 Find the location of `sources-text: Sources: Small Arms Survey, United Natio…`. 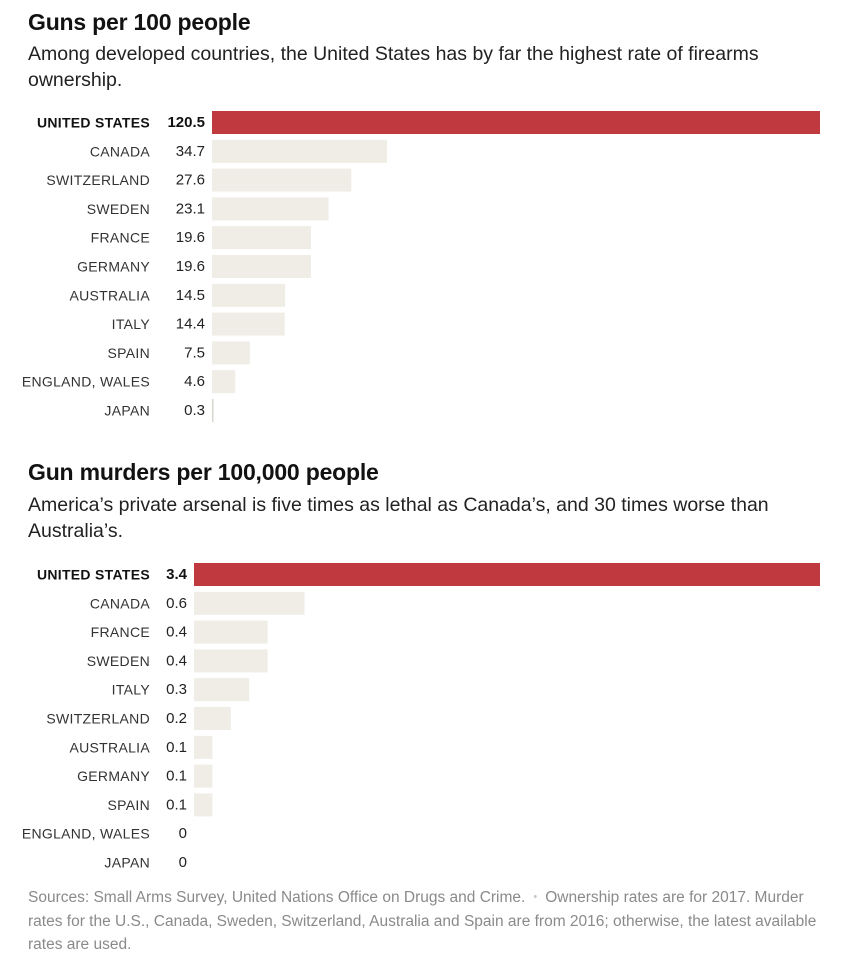

sources-text: Sources: Small Arms Survey, United Natio… is located at coordinates (277, 897).